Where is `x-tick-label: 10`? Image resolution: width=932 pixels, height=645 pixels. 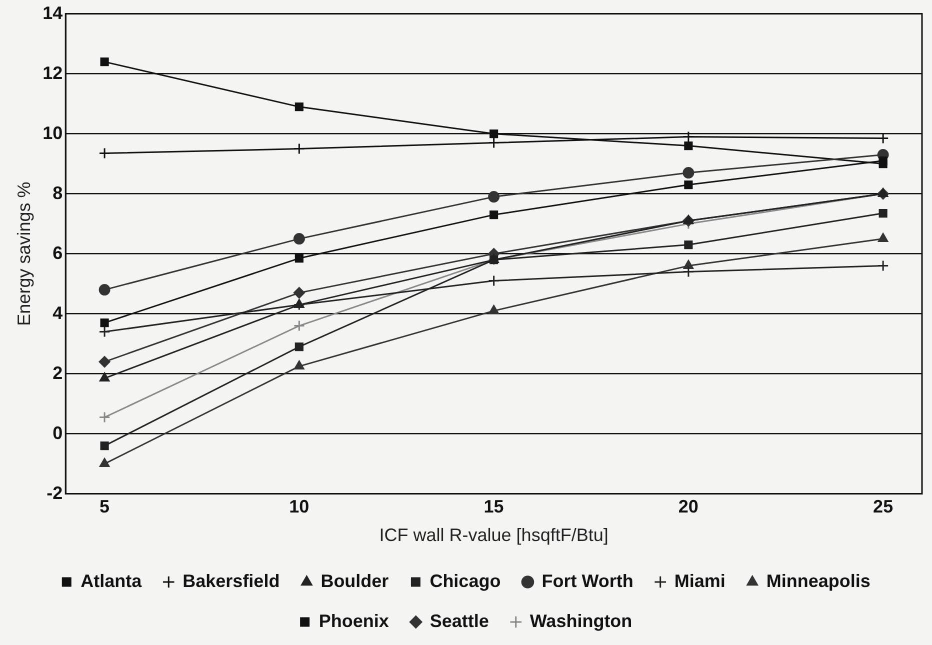 x-tick-label: 10 is located at coordinates (299, 506).